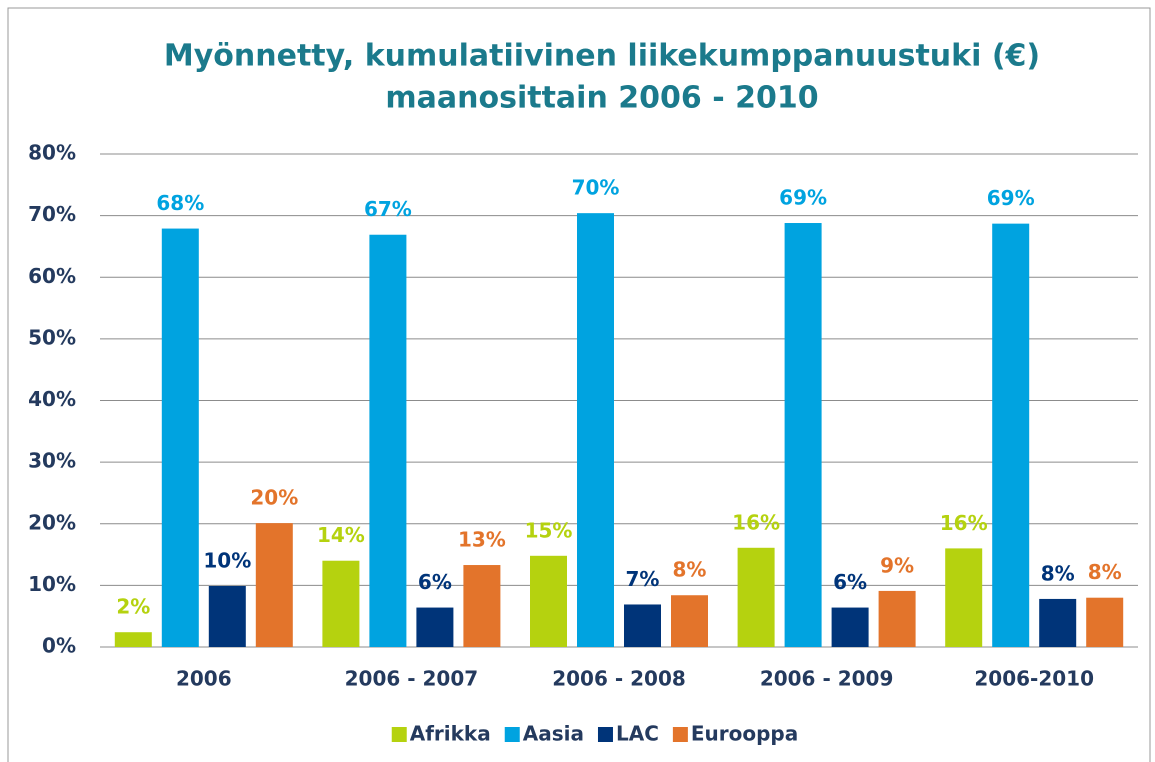 The width and height of the screenshot is (1155, 762). Describe the element at coordinates (52, 522) in the screenshot. I see `y-tick-label: 20%` at that location.